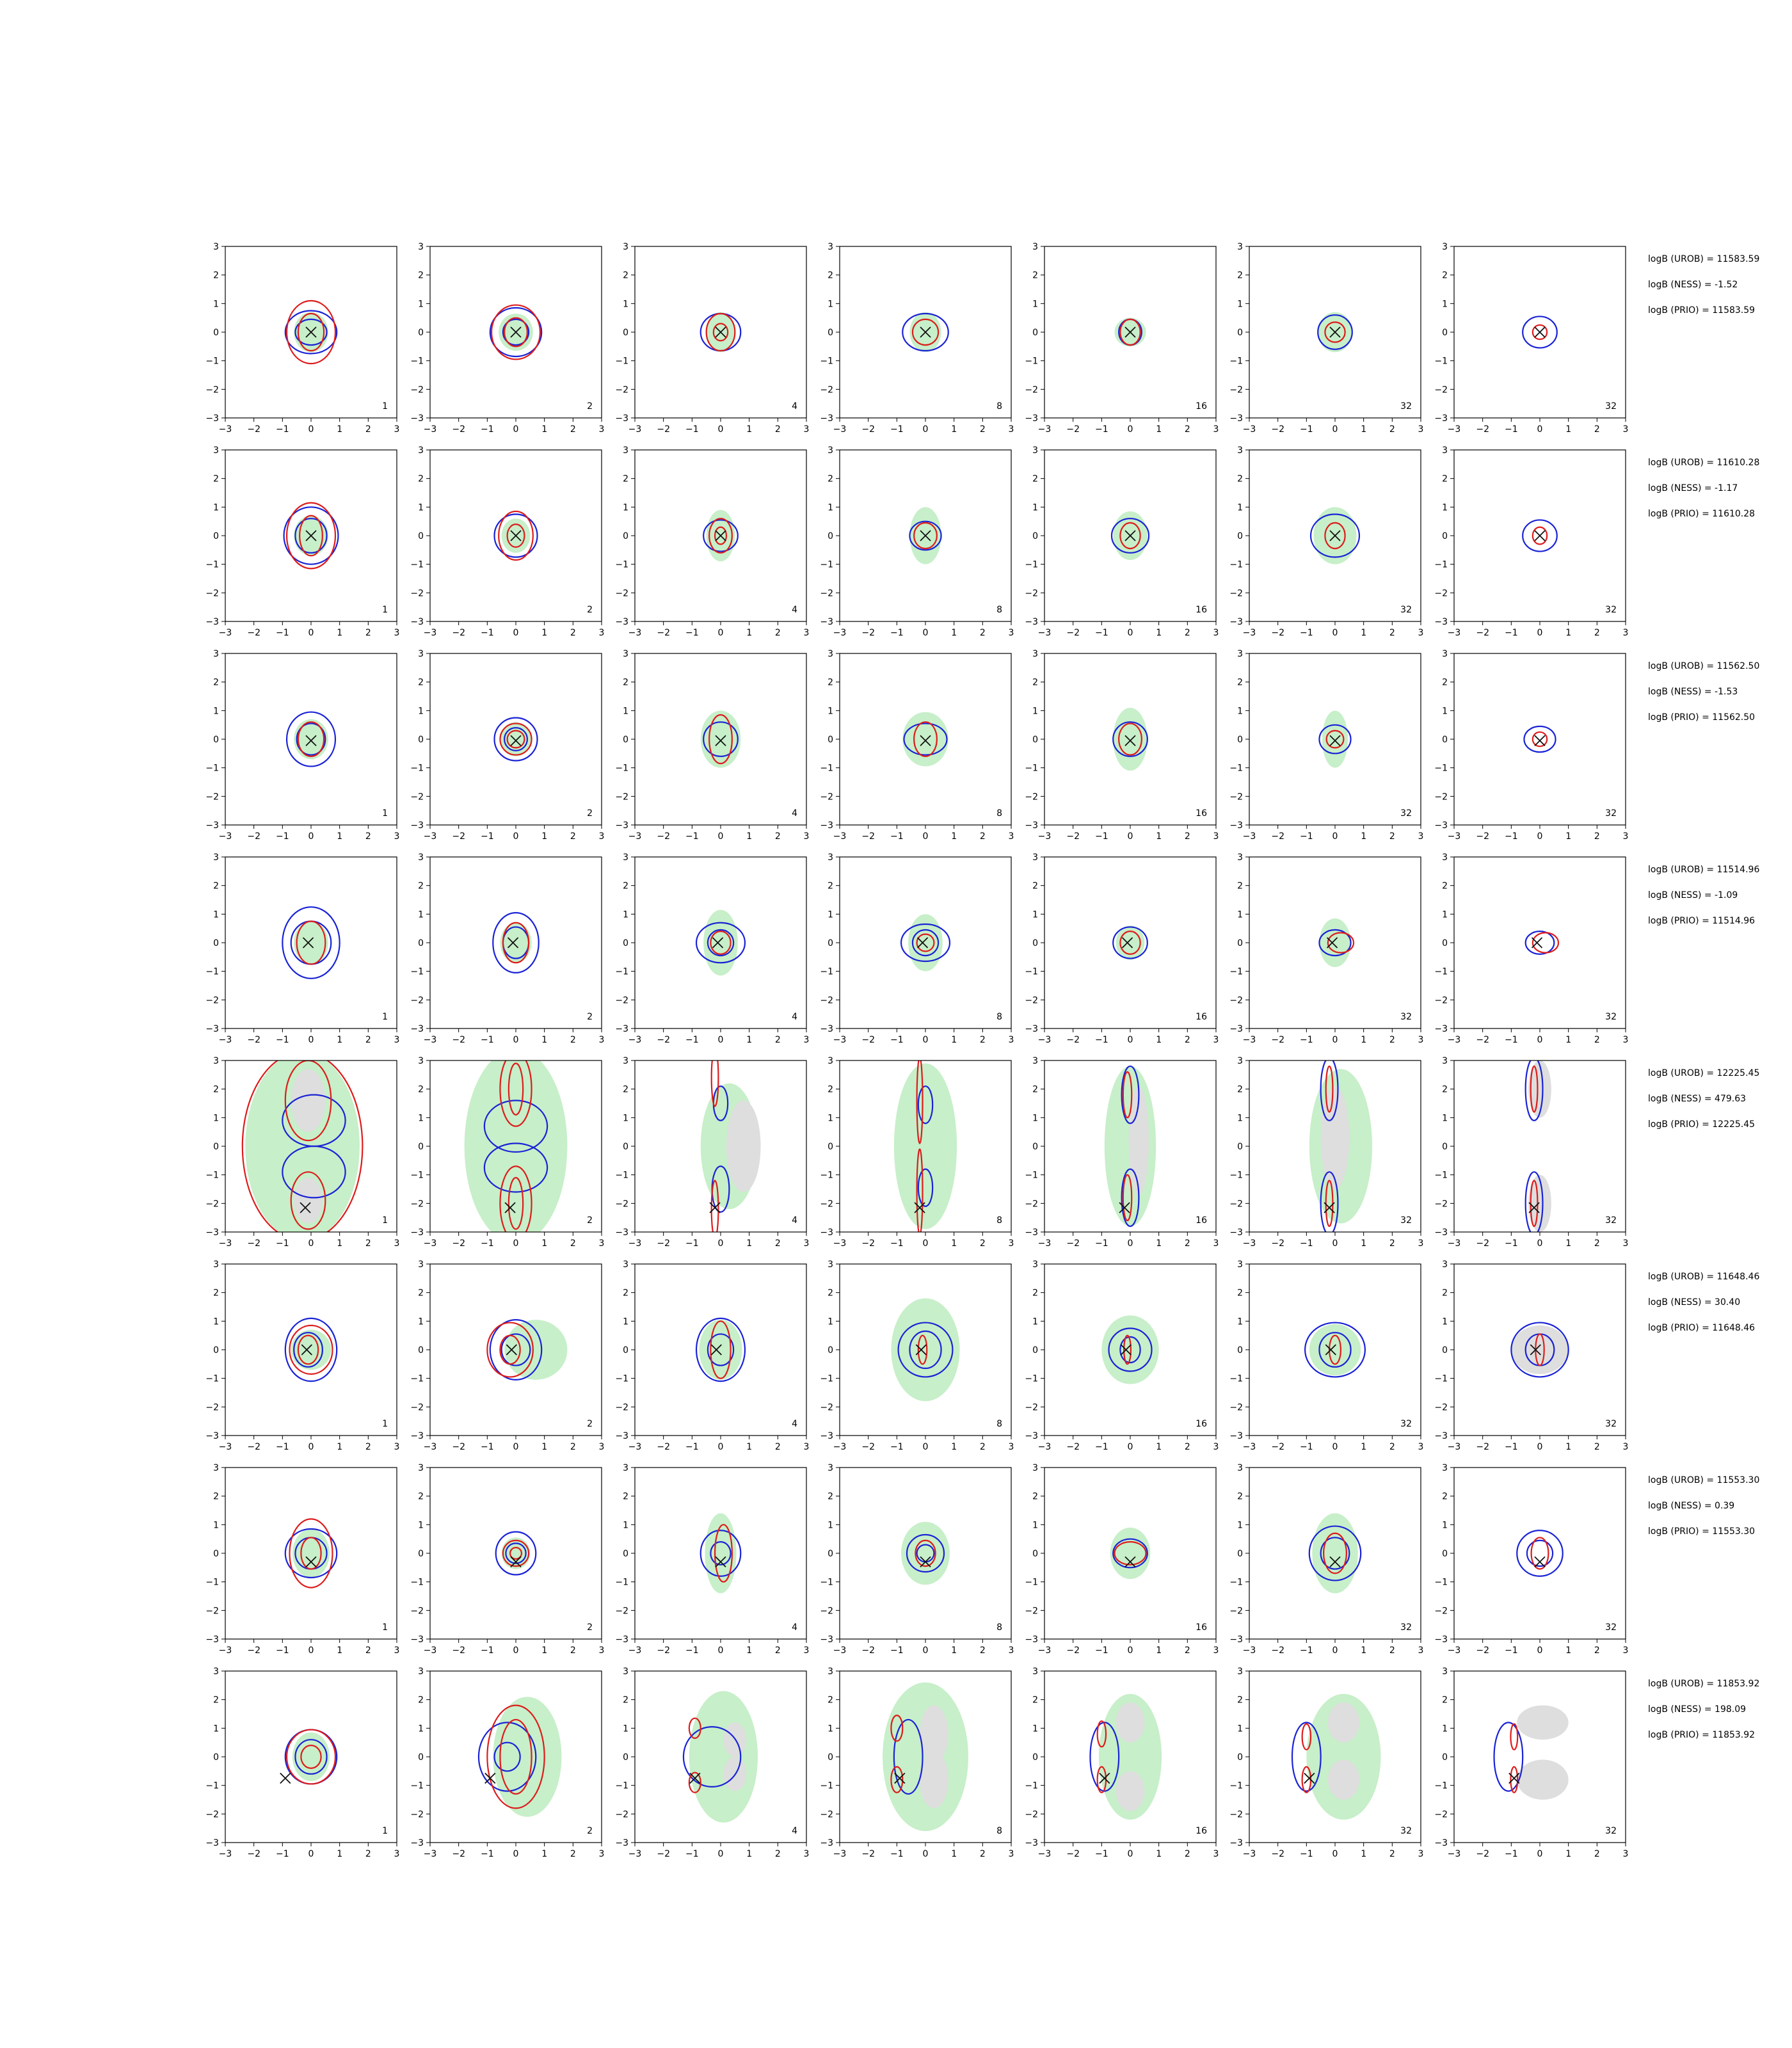  I want to click on subplot-panel: −3 −2 −1 0 1 2 3 −3 −2 −1 0 1 2 3 2, so click(507, 745).